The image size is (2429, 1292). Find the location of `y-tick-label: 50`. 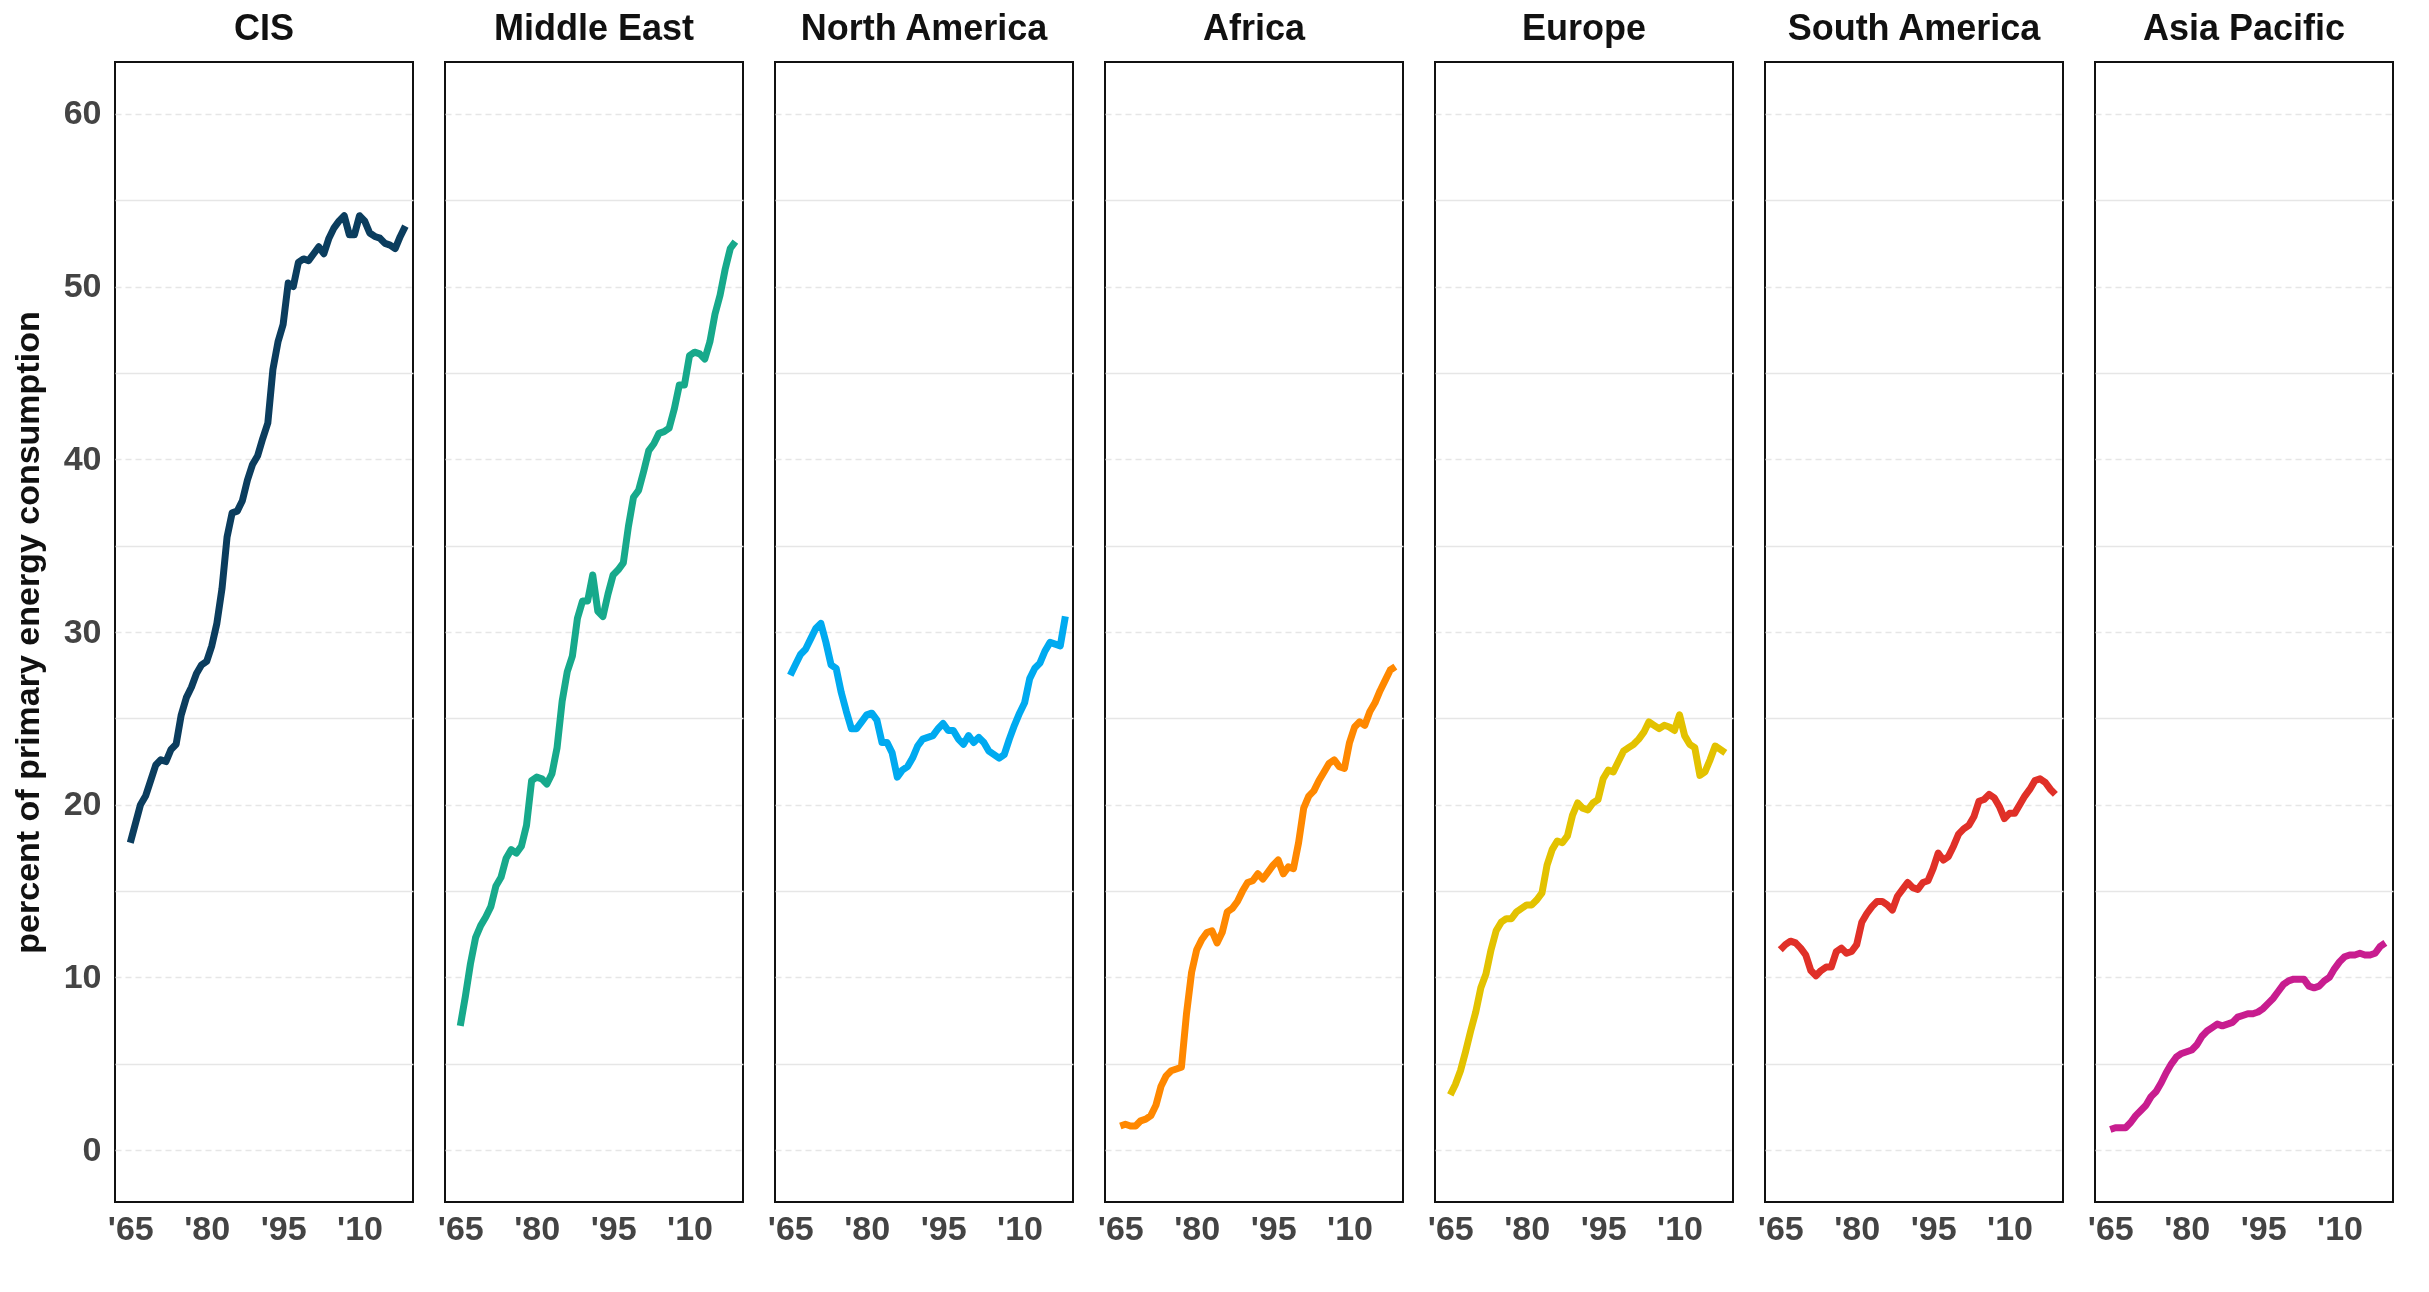

y-tick-label: 50 is located at coordinates (82, 285).